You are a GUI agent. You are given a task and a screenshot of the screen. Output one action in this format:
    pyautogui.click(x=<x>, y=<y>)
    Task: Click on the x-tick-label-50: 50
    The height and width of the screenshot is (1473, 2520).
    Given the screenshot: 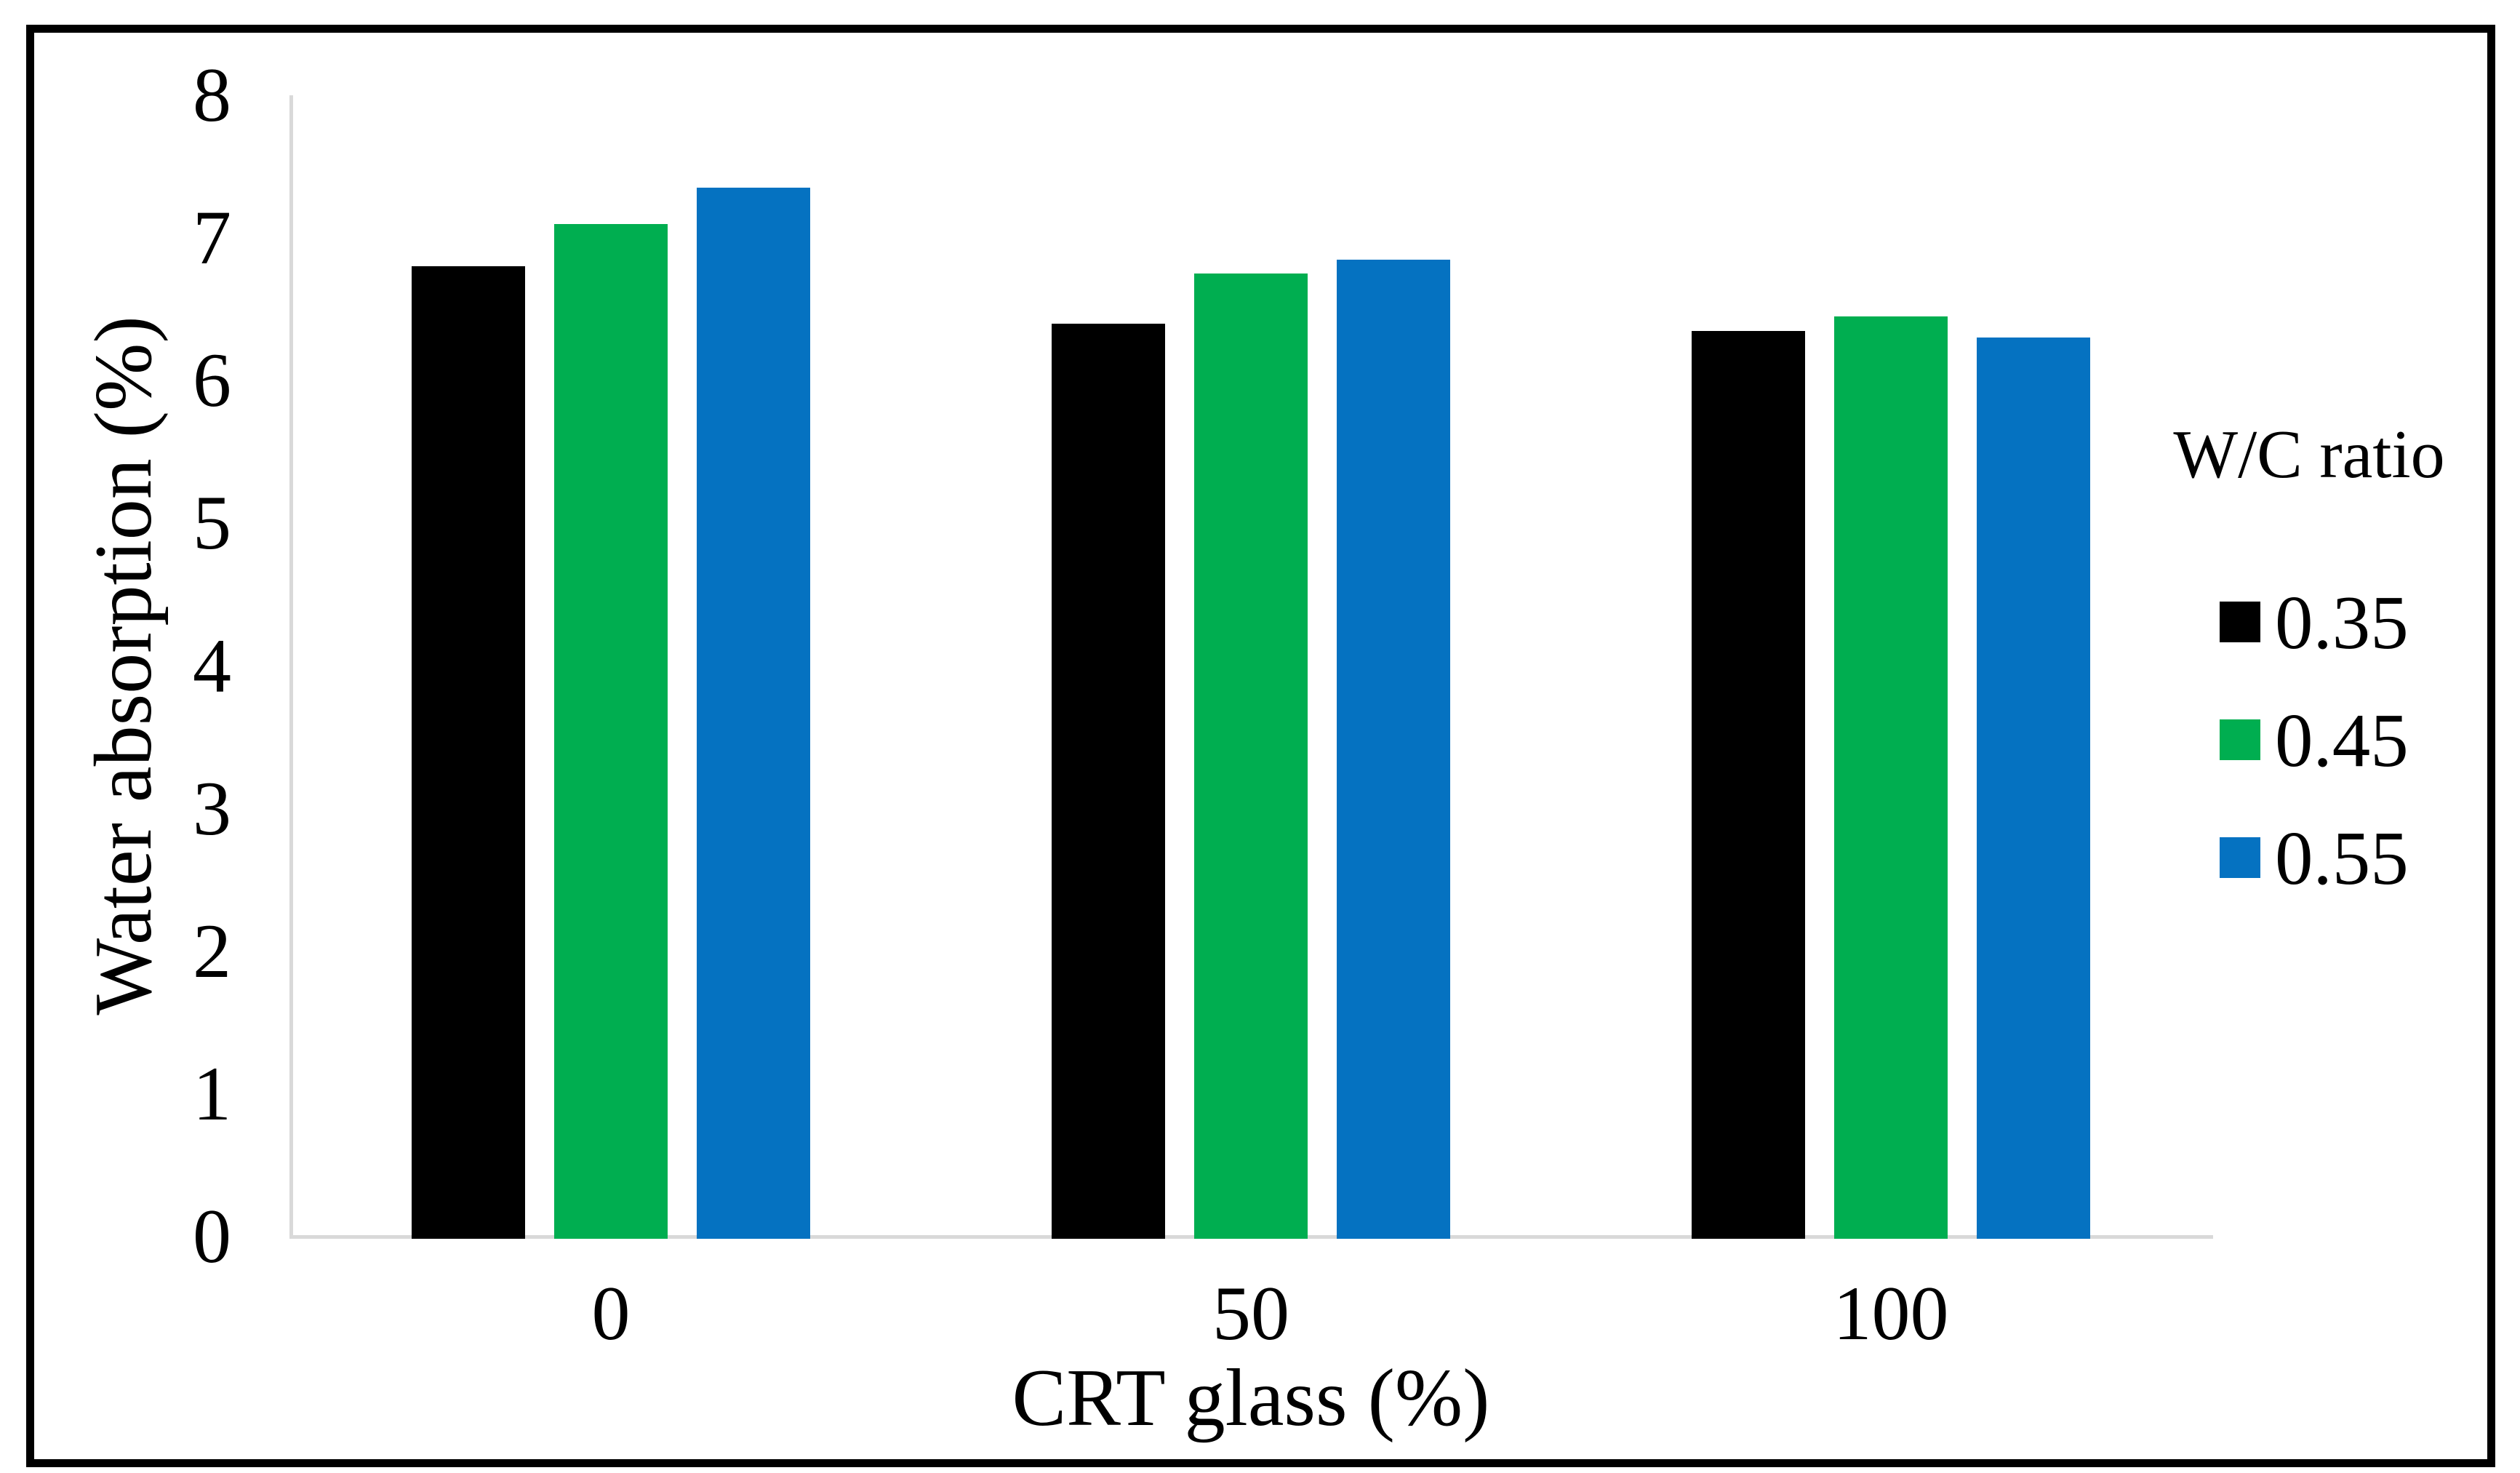 What is the action you would take?
    pyautogui.click(x=1250, y=1313)
    